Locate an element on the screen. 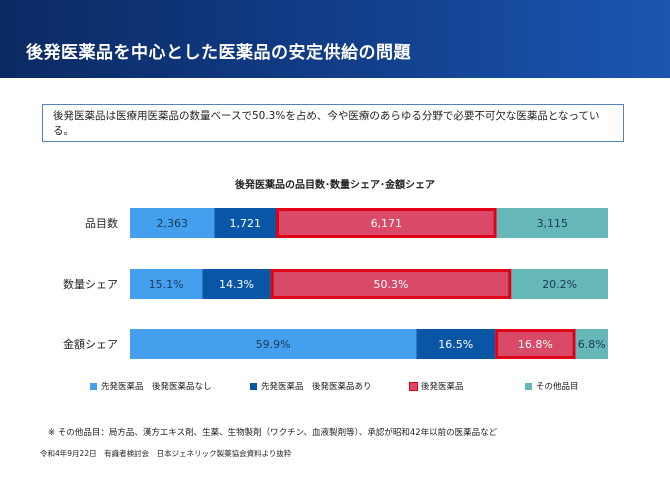 The width and height of the screenshot is (670, 500). data-label: 6,171 is located at coordinates (387, 223).